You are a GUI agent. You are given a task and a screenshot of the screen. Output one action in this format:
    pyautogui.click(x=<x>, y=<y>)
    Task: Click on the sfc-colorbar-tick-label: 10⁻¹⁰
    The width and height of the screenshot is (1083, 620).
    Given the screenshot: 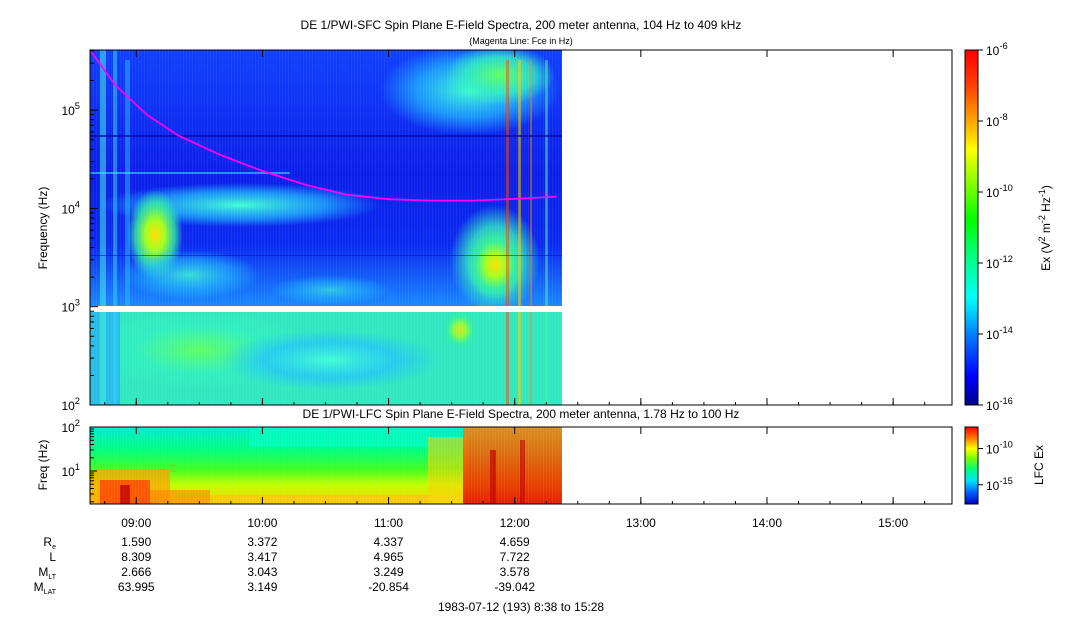 What is the action you would take?
    pyautogui.click(x=999, y=191)
    